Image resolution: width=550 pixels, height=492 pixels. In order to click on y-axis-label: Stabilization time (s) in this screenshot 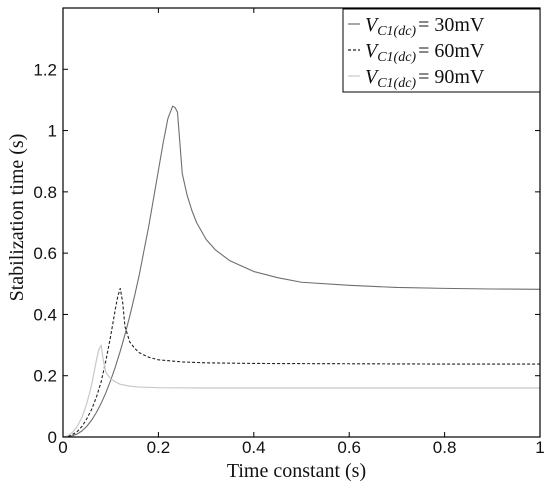, I will do `click(17, 218)`.